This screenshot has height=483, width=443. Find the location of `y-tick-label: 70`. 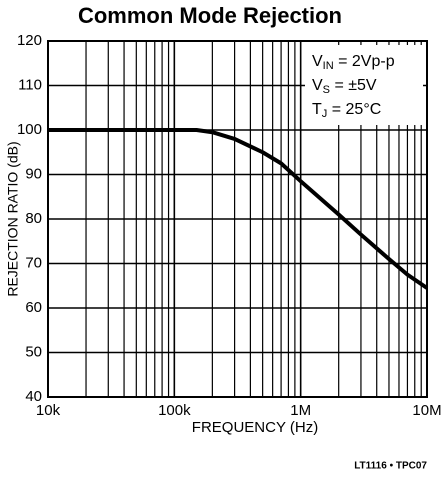

y-tick-label: 70 is located at coordinates (33, 262).